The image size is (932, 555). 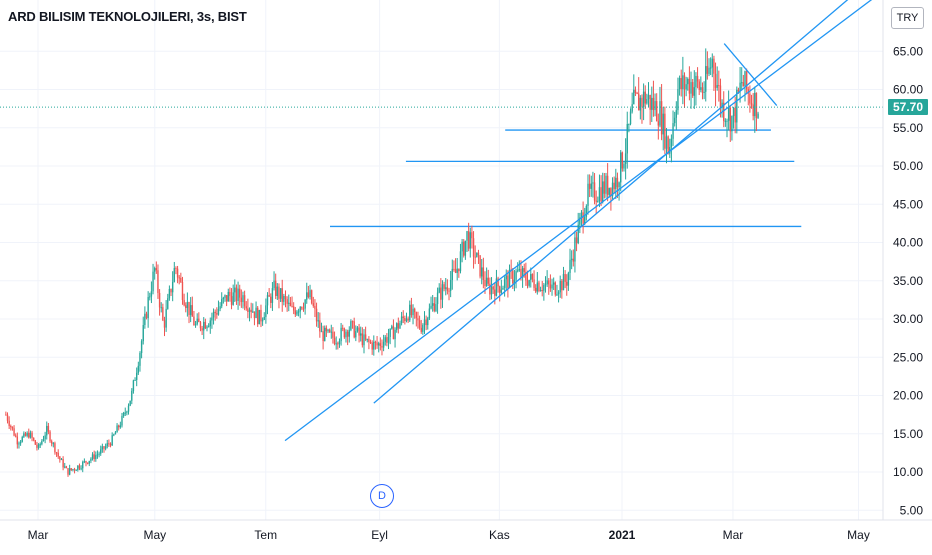 What do you see at coordinates (265, 535) in the screenshot?
I see `time-tick-label: Tem` at bounding box center [265, 535].